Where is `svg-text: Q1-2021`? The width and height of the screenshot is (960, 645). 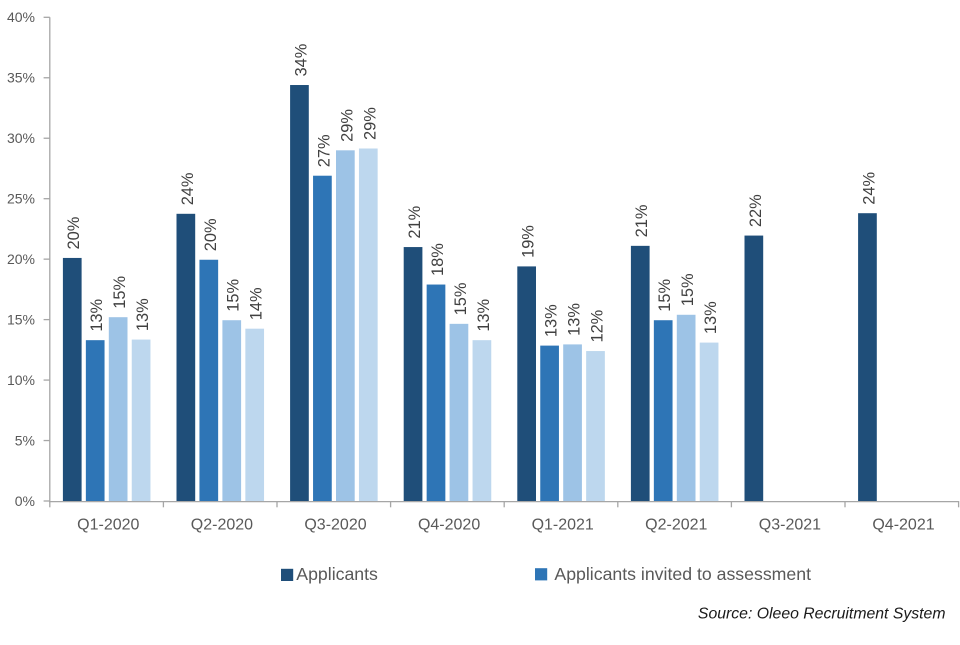 svg-text: Q1-2021 is located at coordinates (563, 525).